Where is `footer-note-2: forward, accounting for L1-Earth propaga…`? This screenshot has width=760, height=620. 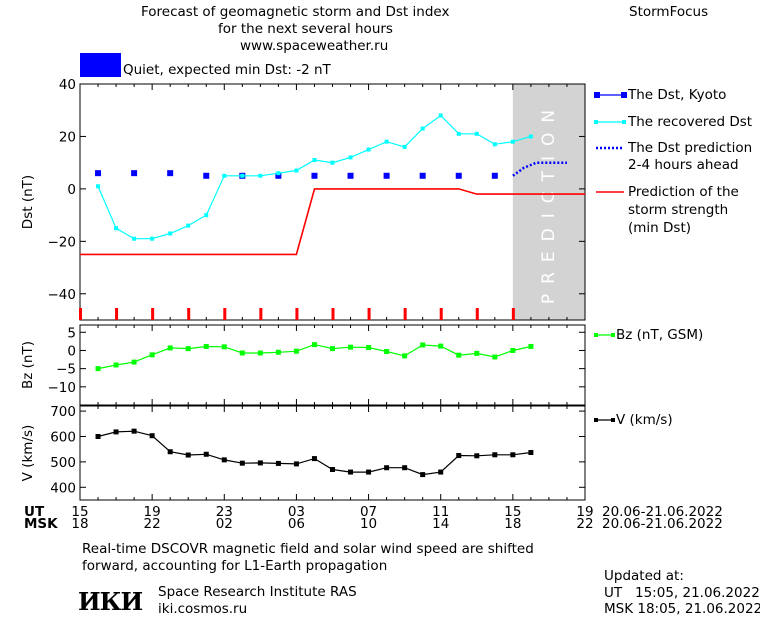
footer-note-2: forward, accounting for L1-Earth propaga… is located at coordinates (235, 566).